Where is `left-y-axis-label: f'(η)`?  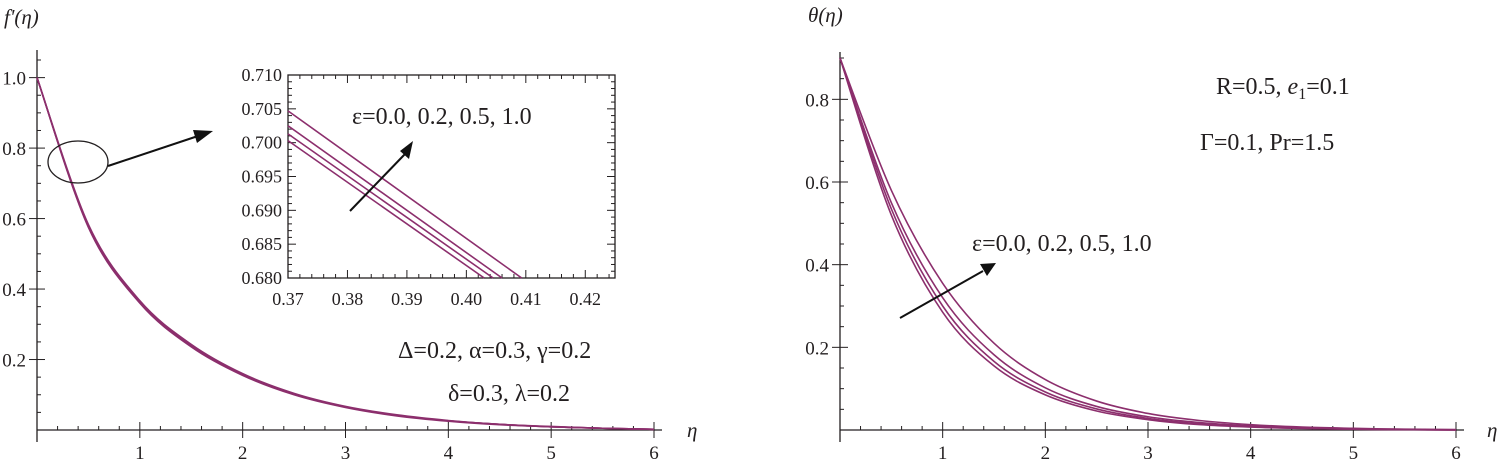 left-y-axis-label: f'(η) is located at coordinates (21, 17).